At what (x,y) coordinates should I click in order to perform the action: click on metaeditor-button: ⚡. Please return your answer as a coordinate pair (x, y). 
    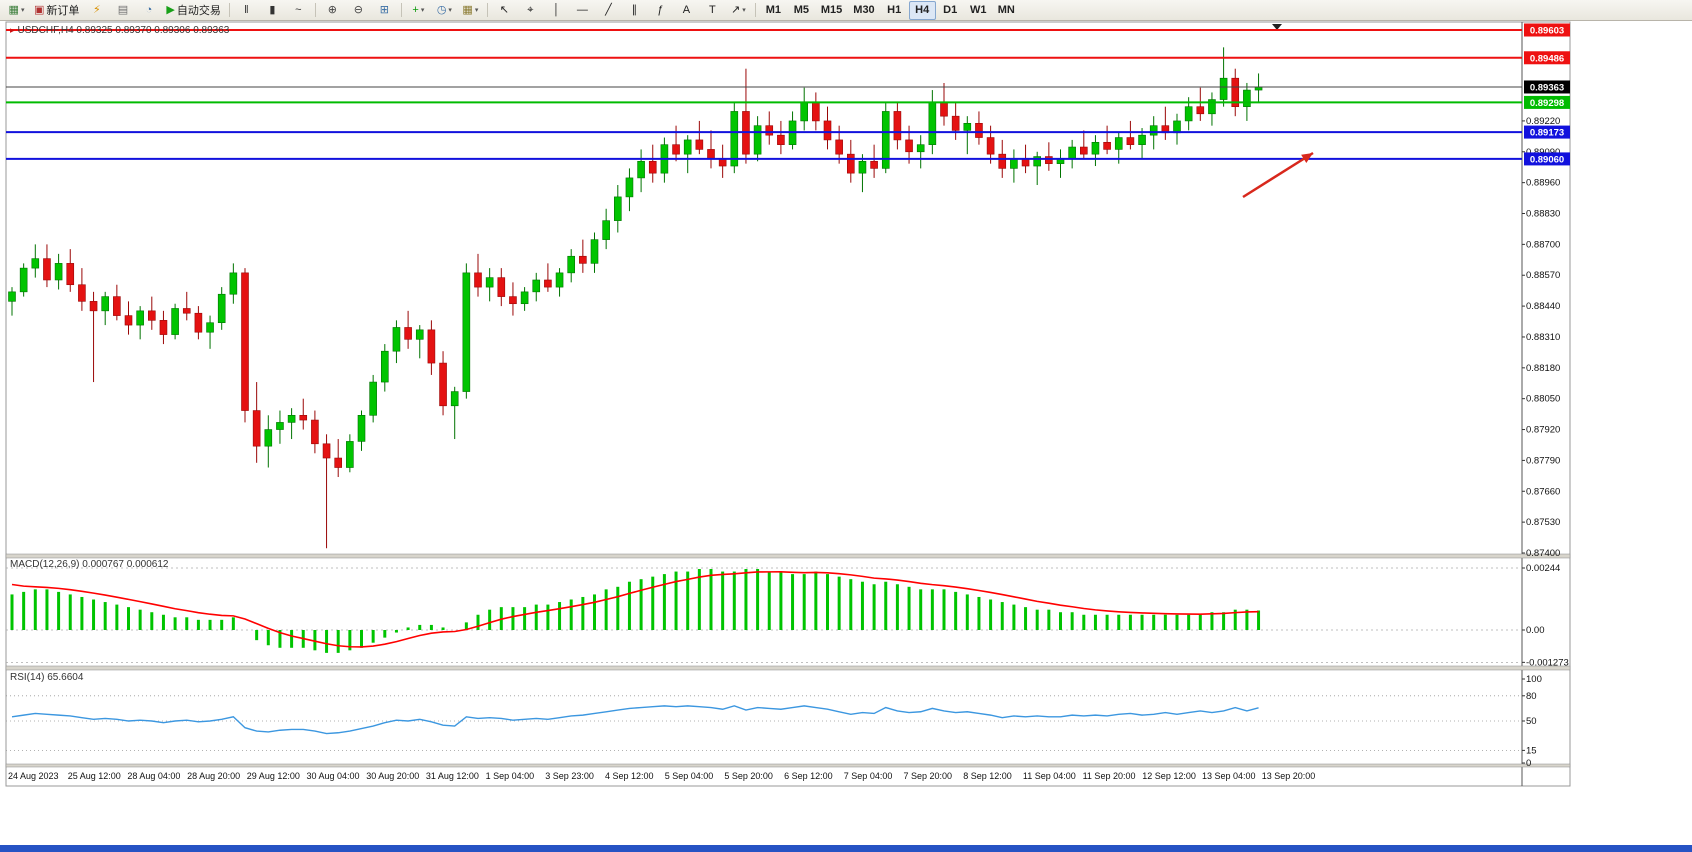
    Looking at the image, I should click on (96, 10).